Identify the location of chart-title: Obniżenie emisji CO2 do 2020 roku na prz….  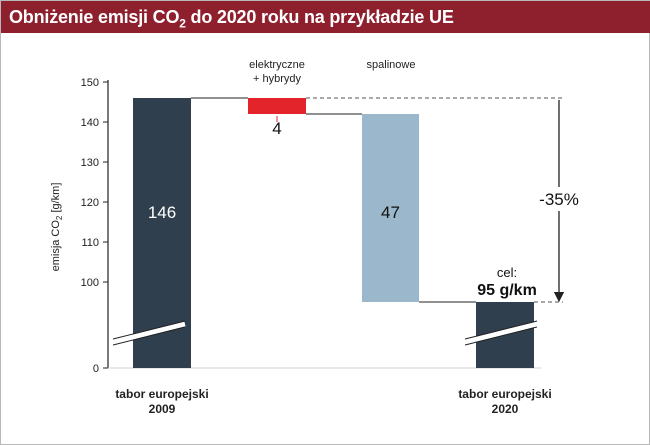
(231, 19).